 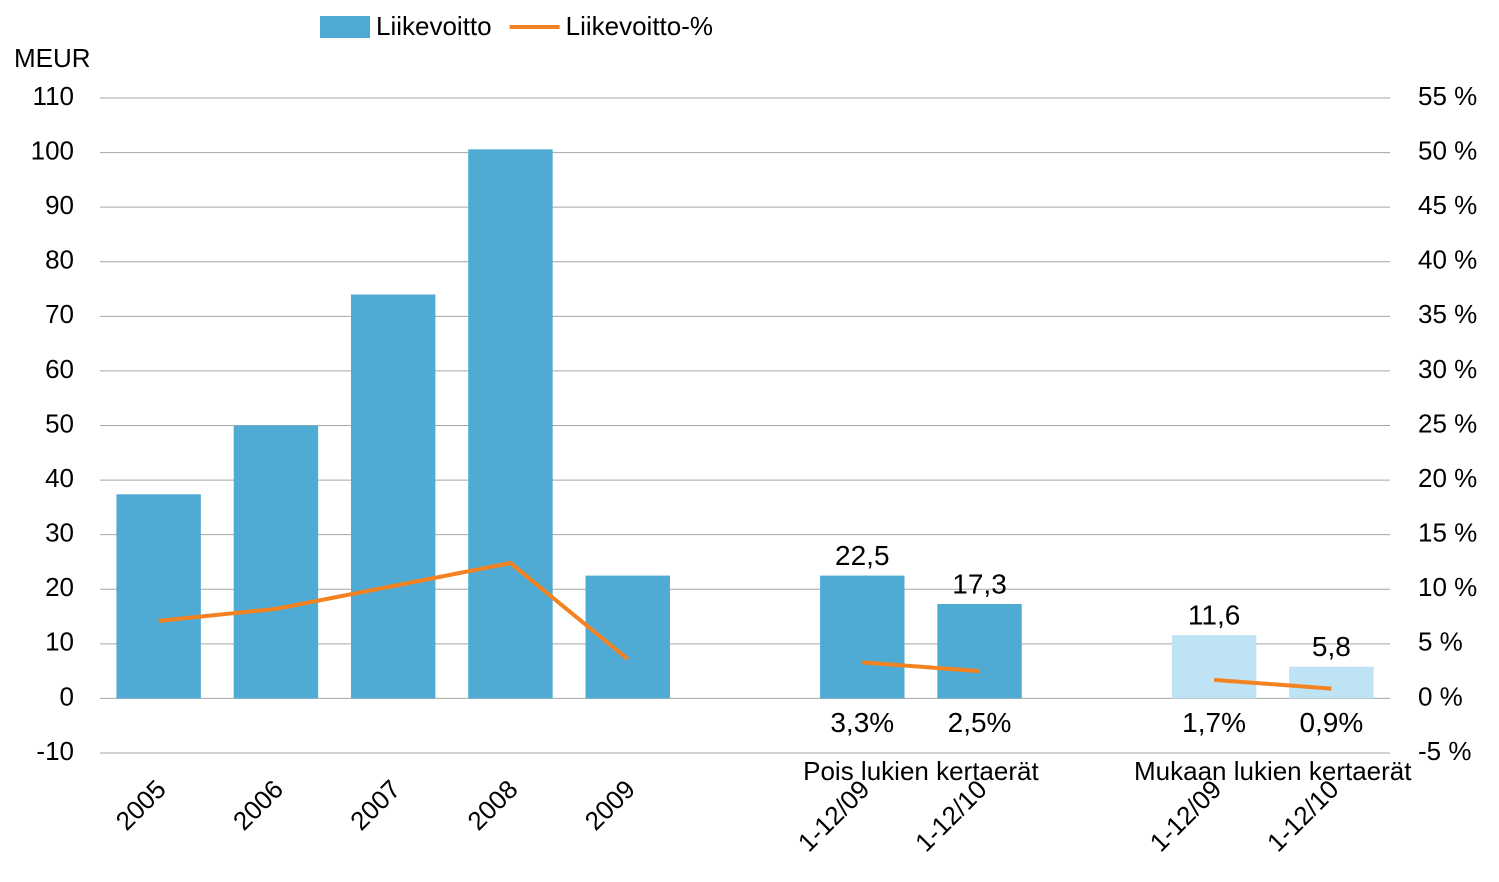 I want to click on x-tick-label: 2005, so click(x=141, y=805).